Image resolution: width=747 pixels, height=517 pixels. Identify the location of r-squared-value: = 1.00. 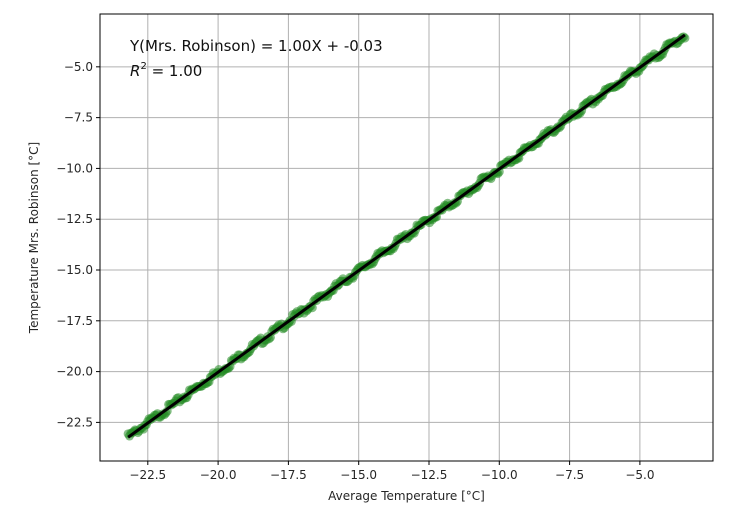
(175, 71).